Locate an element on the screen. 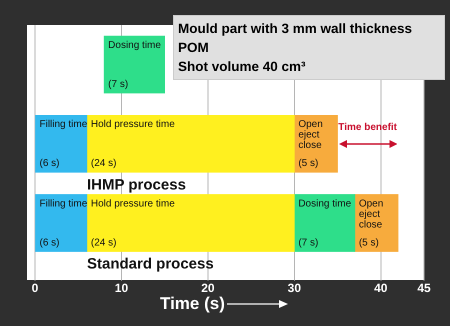 Image resolution: width=450 pixels, height=326 pixels. text: Dosing time is located at coordinates (325, 204).